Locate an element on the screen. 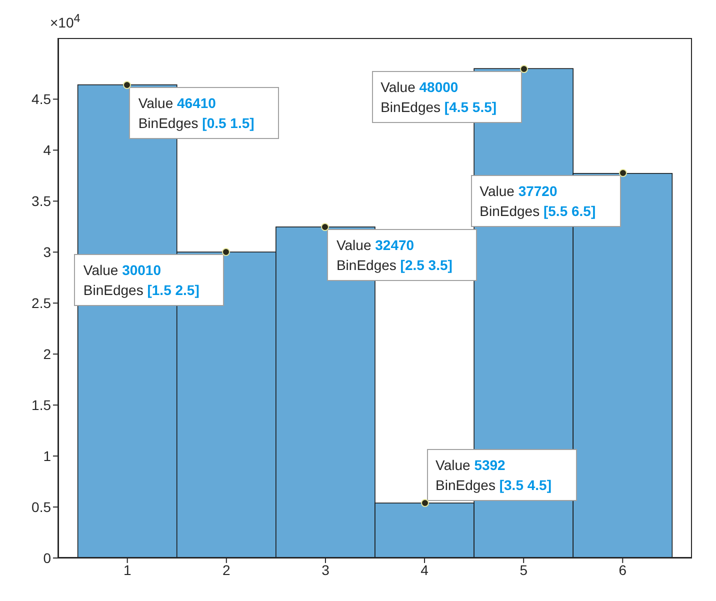 This screenshot has height=601, width=716. annotation: Value 37720 BinEdges [5.5 6.5] is located at coordinates (538, 201).